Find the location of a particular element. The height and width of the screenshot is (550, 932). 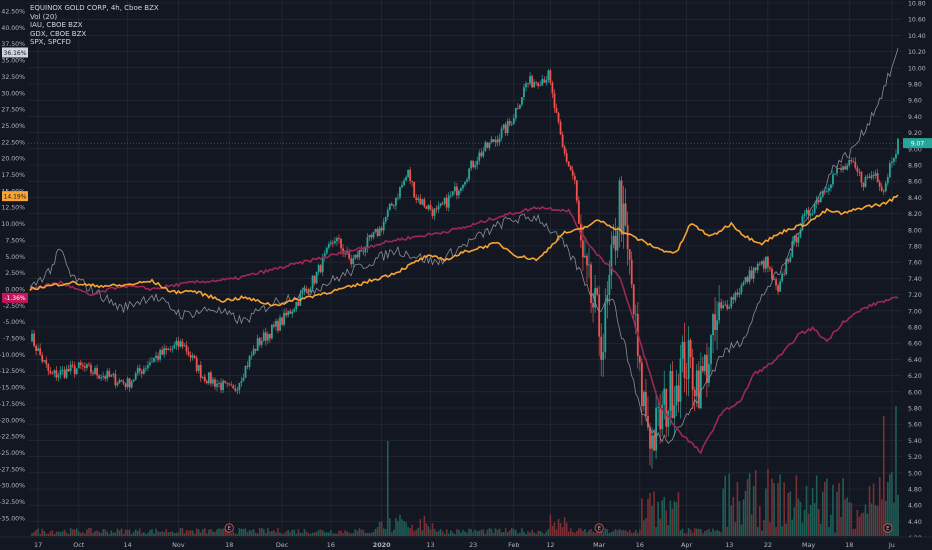

badge-iau: 14.19% is located at coordinates (15, 196).